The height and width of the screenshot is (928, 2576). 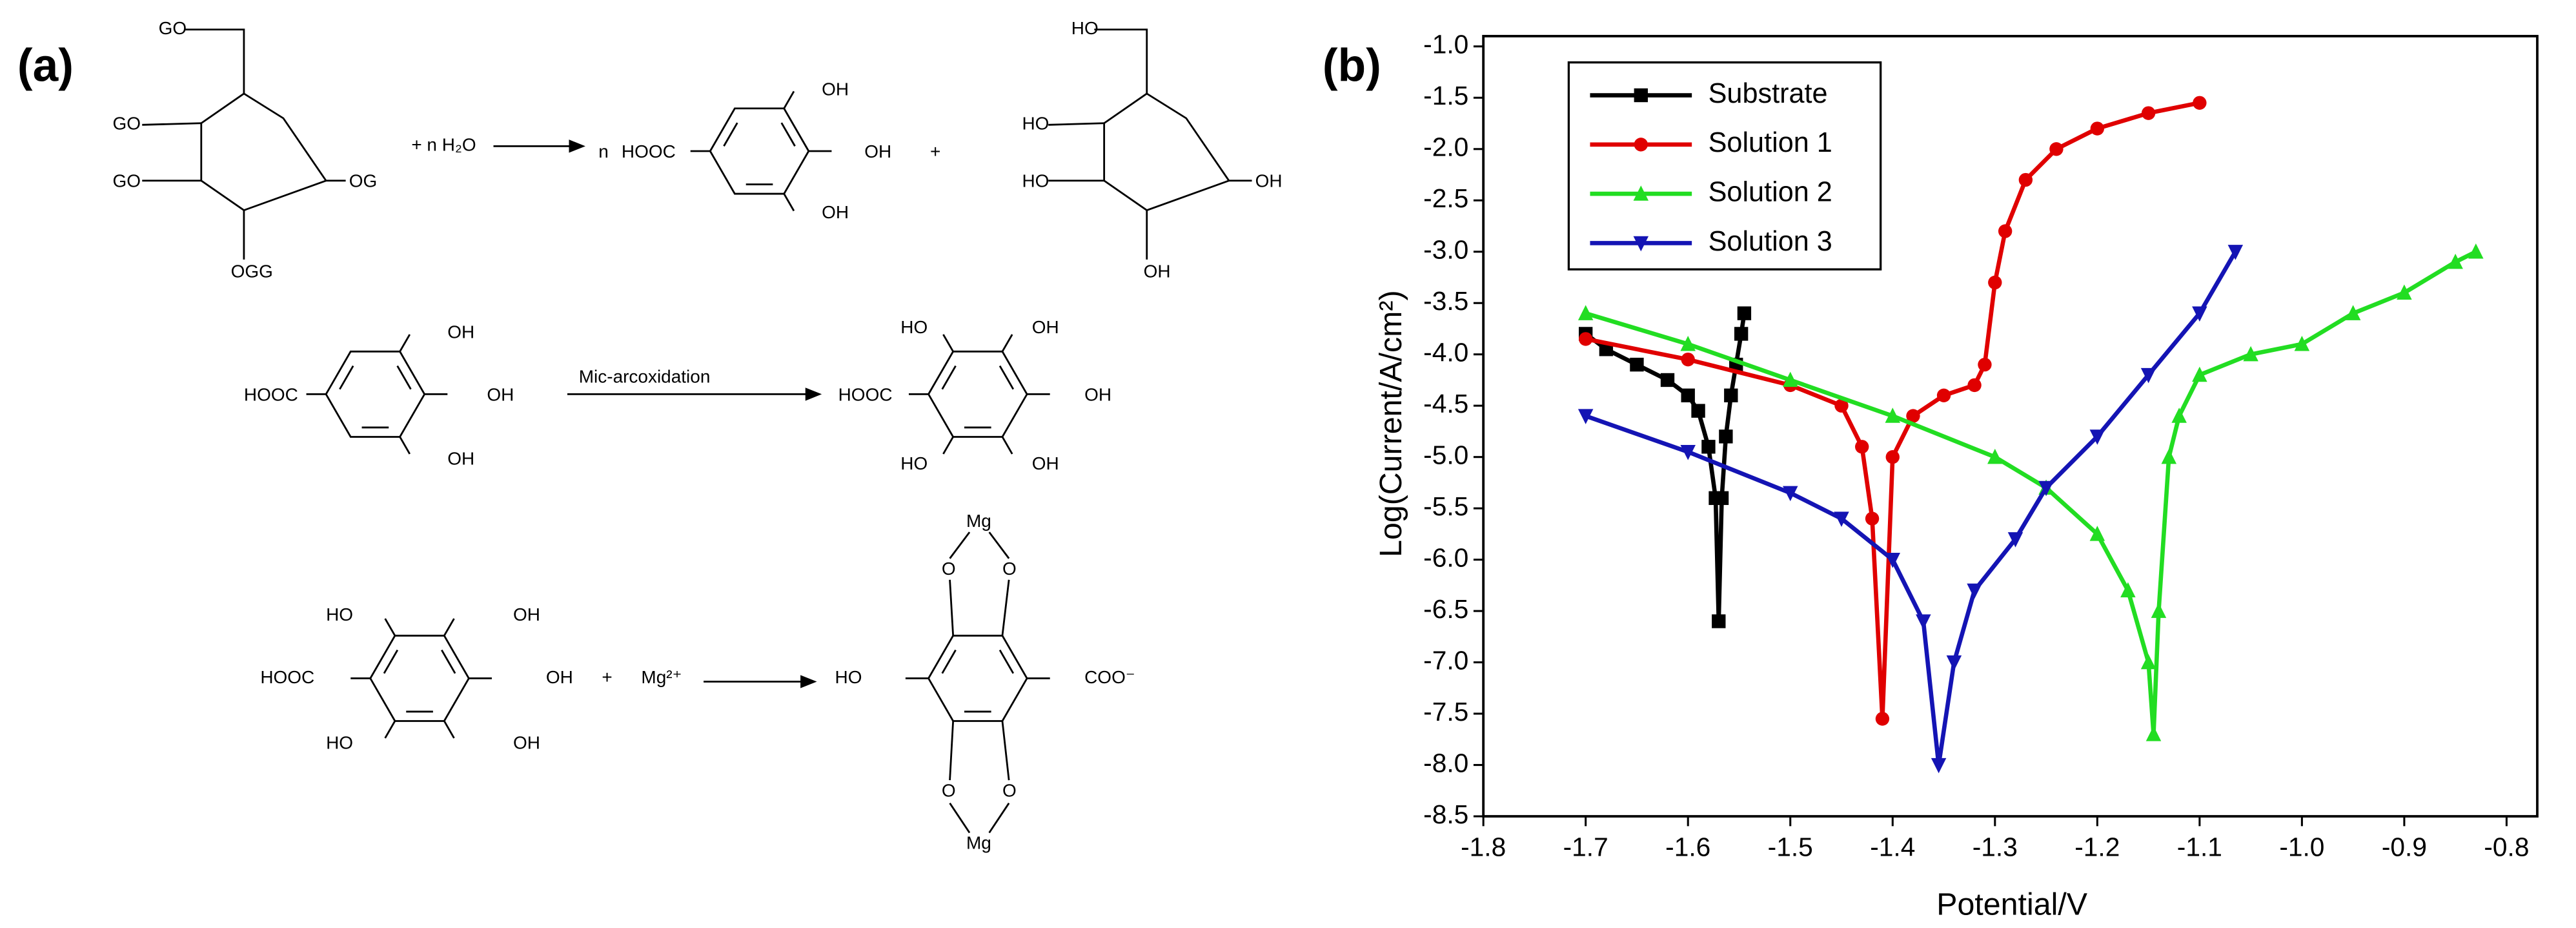 What do you see at coordinates (1892, 847) in the screenshot?
I see `x-tick-label: -1.4` at bounding box center [1892, 847].